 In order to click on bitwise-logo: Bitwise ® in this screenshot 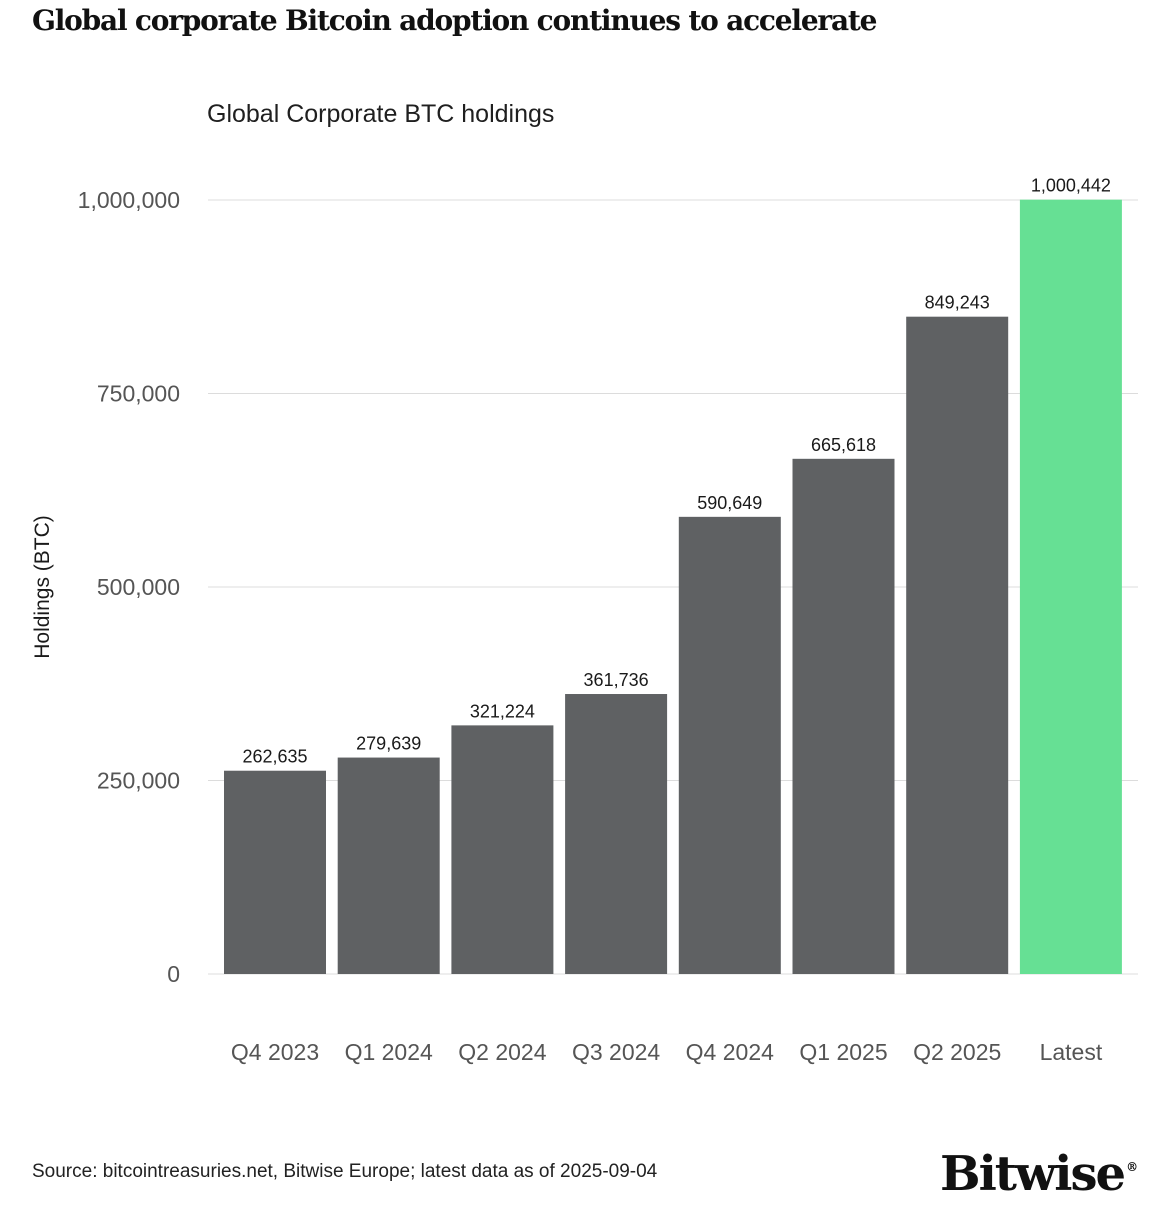, I will do `click(1039, 1174)`.